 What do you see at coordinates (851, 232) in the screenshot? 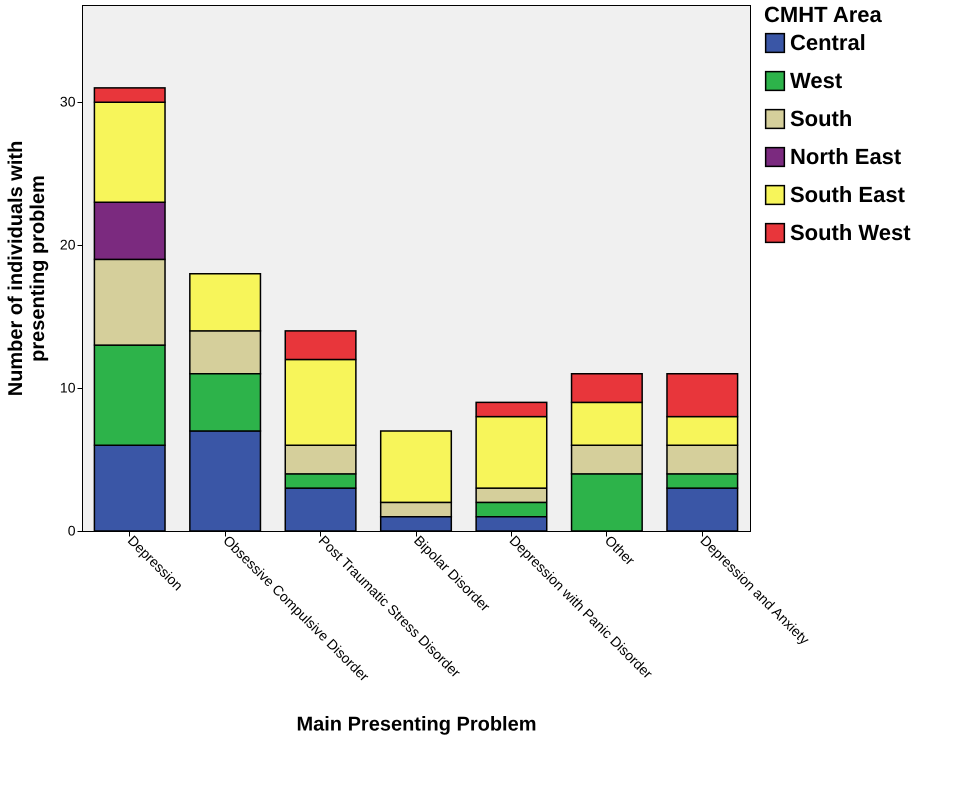
I see `legend-label: South West` at bounding box center [851, 232].